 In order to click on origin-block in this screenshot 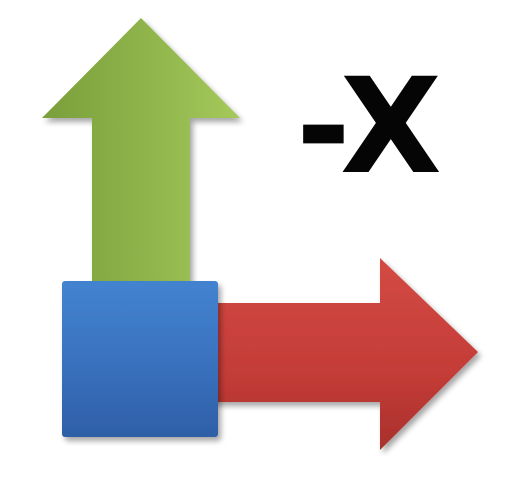, I will do `click(140, 359)`.